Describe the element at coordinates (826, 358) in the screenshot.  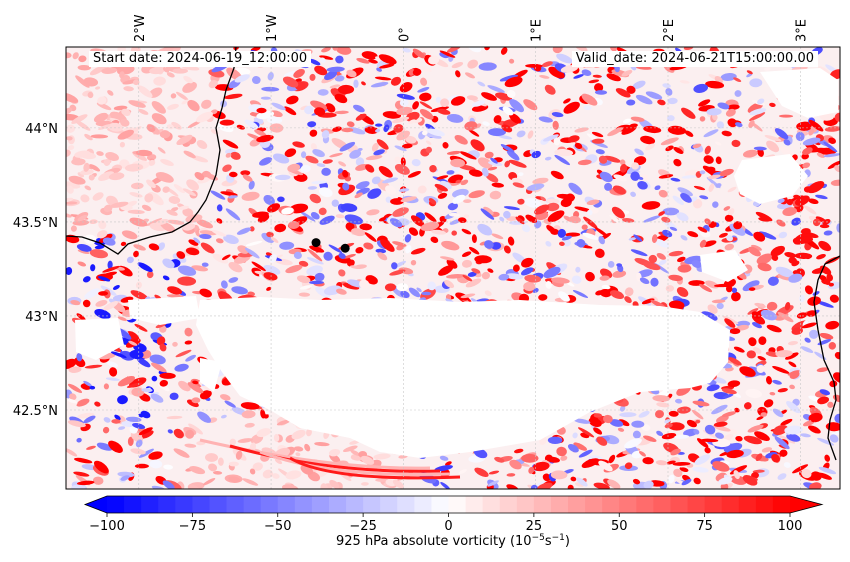
I see `mediterranean-coastline` at that location.